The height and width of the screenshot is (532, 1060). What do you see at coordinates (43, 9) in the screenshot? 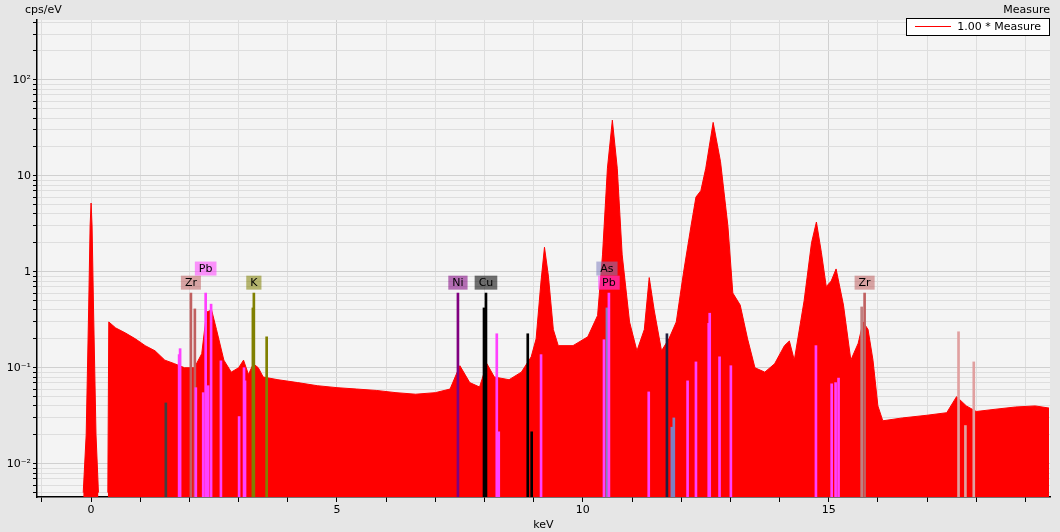
I see `y-axis-title: cps/eV` at bounding box center [43, 9].